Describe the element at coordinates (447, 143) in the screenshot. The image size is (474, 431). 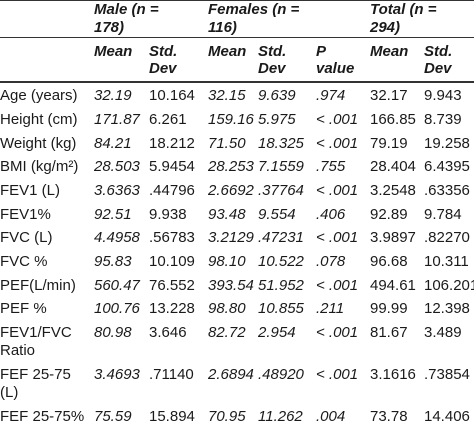
I see `total-sd-cell: 19.258` at that location.